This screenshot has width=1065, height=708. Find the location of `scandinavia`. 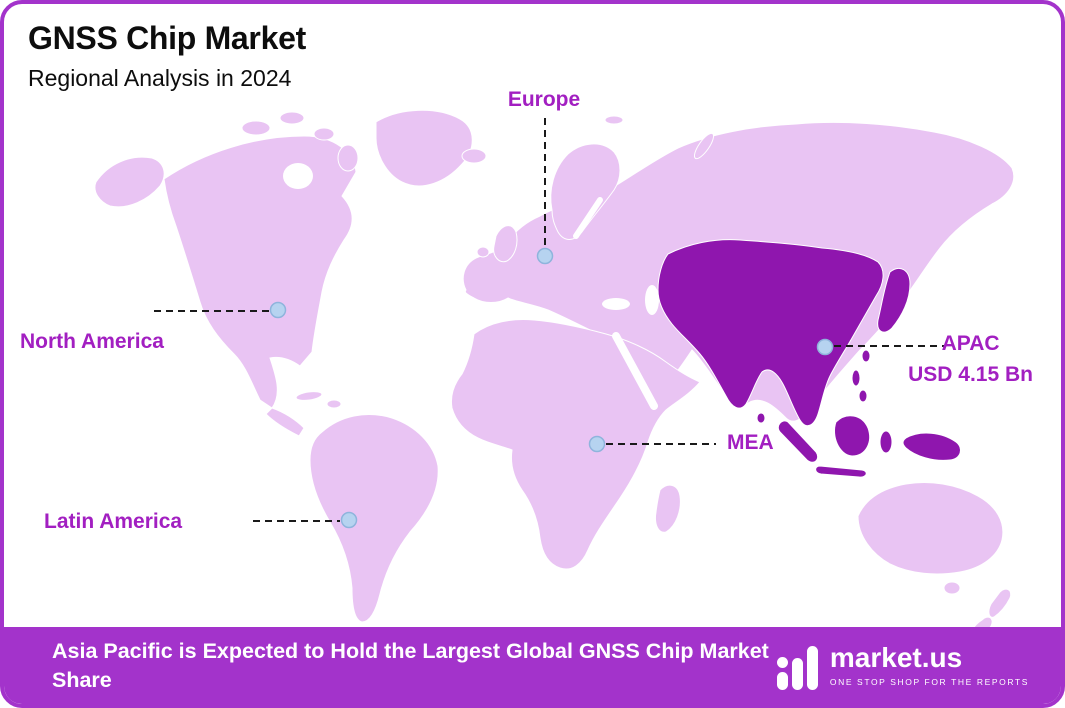

scandinavia is located at coordinates (585, 191).